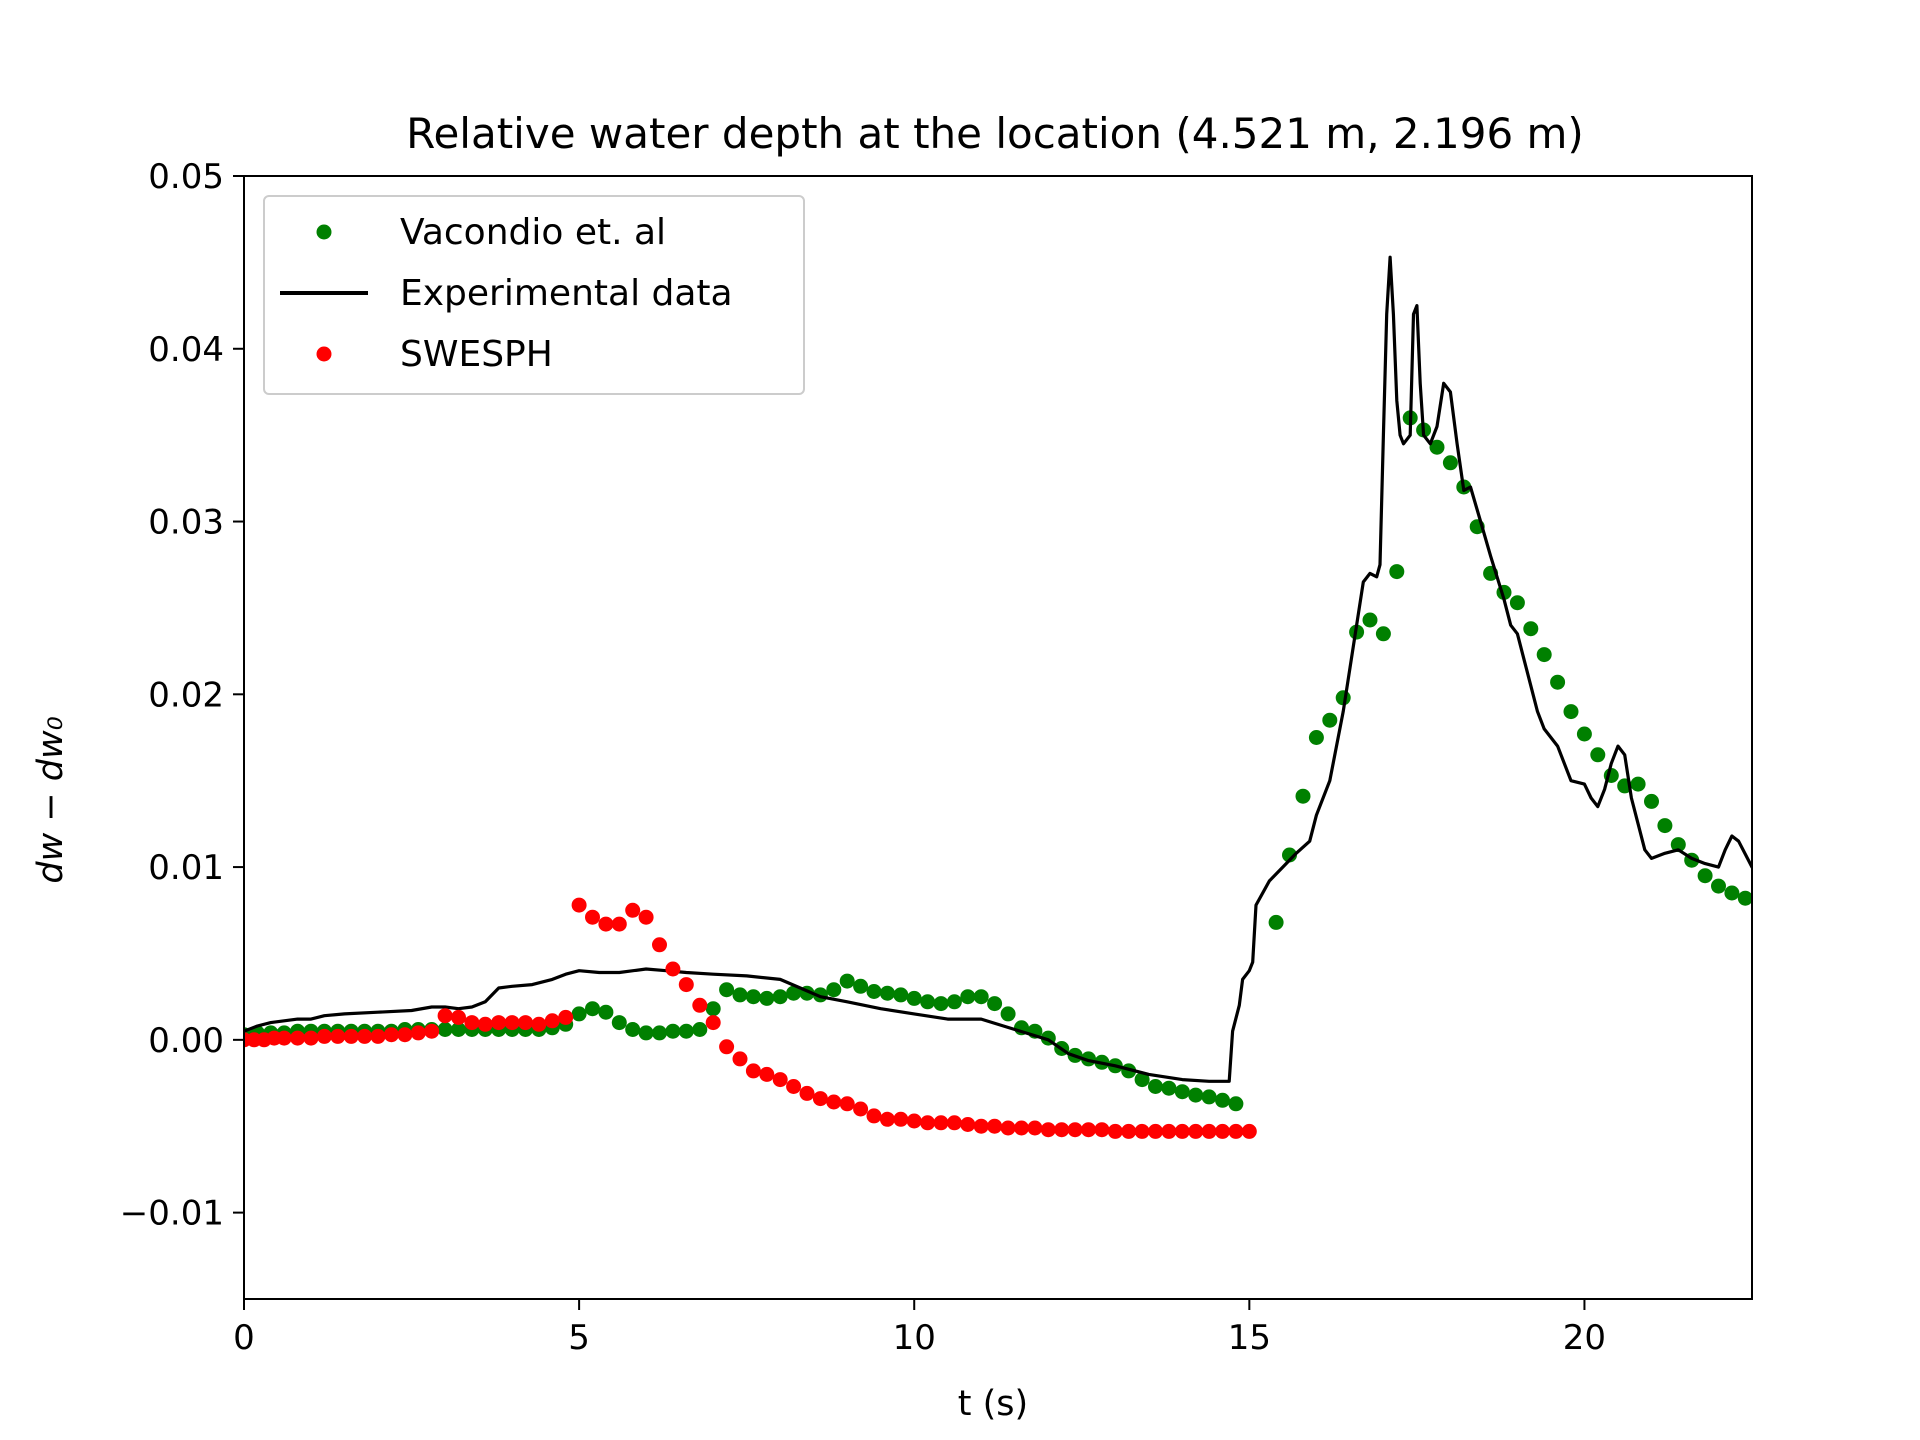 This screenshot has width=1920, height=1440. What do you see at coordinates (566, 293) in the screenshot?
I see `legend-label-experimental-data: Experimental data` at bounding box center [566, 293].